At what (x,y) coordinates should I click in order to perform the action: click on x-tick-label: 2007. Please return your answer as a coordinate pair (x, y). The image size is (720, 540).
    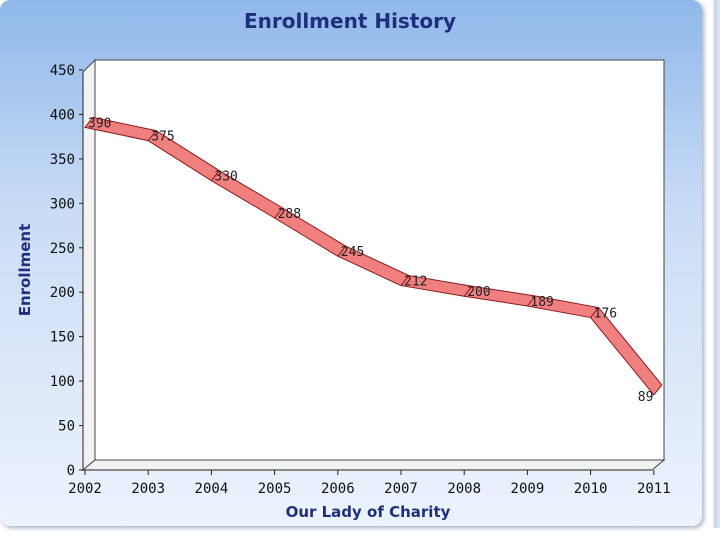
    Looking at the image, I should click on (401, 489).